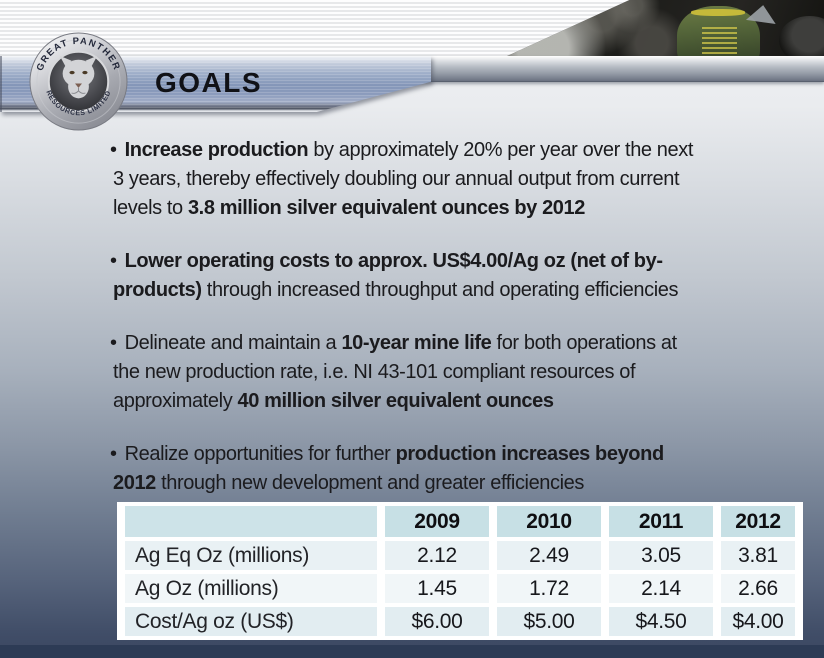  Describe the element at coordinates (801, 36) in the screenshot. I see `miner-figure` at that location.